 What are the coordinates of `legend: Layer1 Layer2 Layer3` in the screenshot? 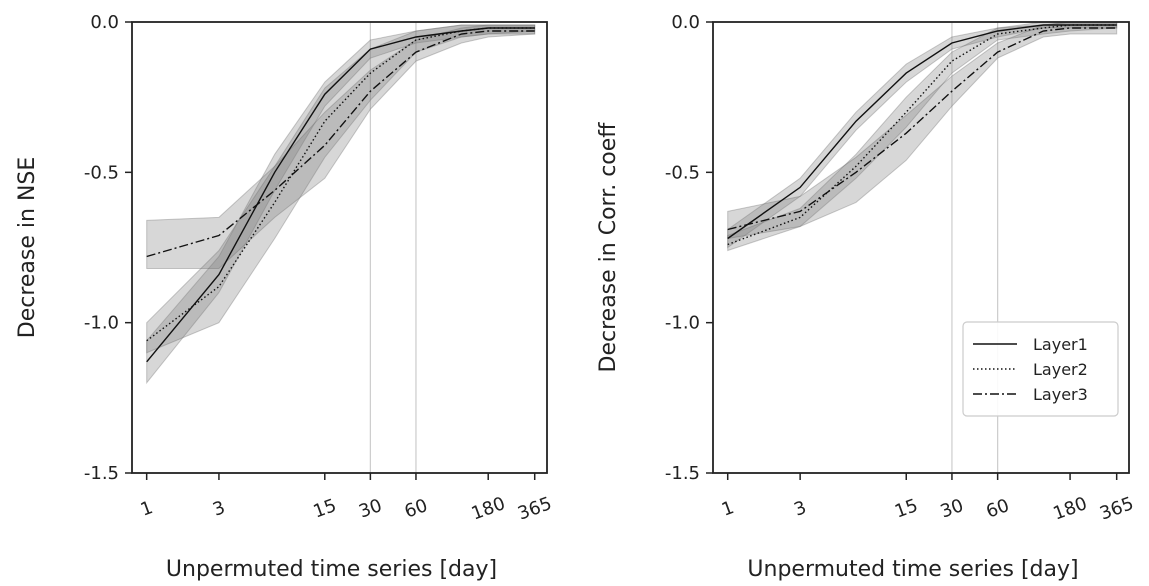 It's located at (1040, 369).